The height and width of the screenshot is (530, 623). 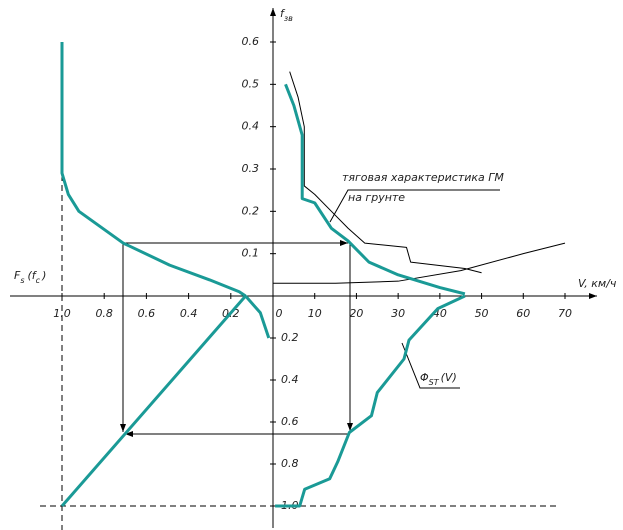 I want to click on tick-label: 30, so click(x=398, y=313).